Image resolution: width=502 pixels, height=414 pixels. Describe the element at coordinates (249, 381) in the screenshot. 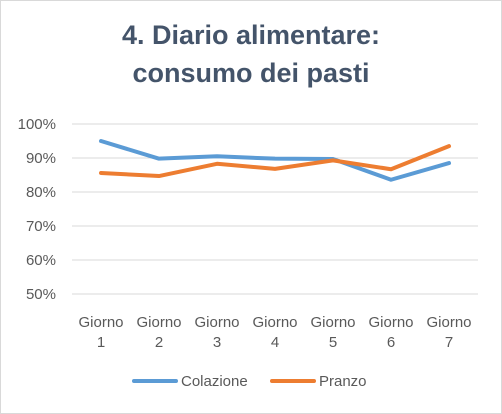

I see `legend: Colazione Pranzo` at that location.